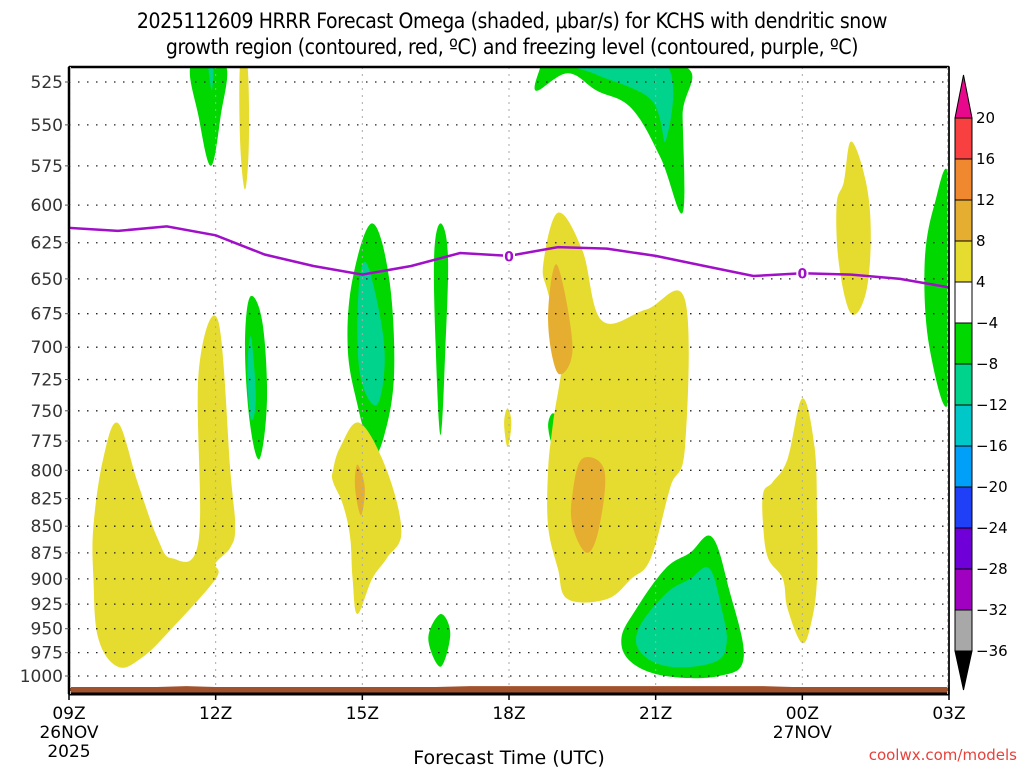 This screenshot has height=768, width=1024. Describe the element at coordinates (47, 630) in the screenshot. I see `y-tick-label: 950` at that location.